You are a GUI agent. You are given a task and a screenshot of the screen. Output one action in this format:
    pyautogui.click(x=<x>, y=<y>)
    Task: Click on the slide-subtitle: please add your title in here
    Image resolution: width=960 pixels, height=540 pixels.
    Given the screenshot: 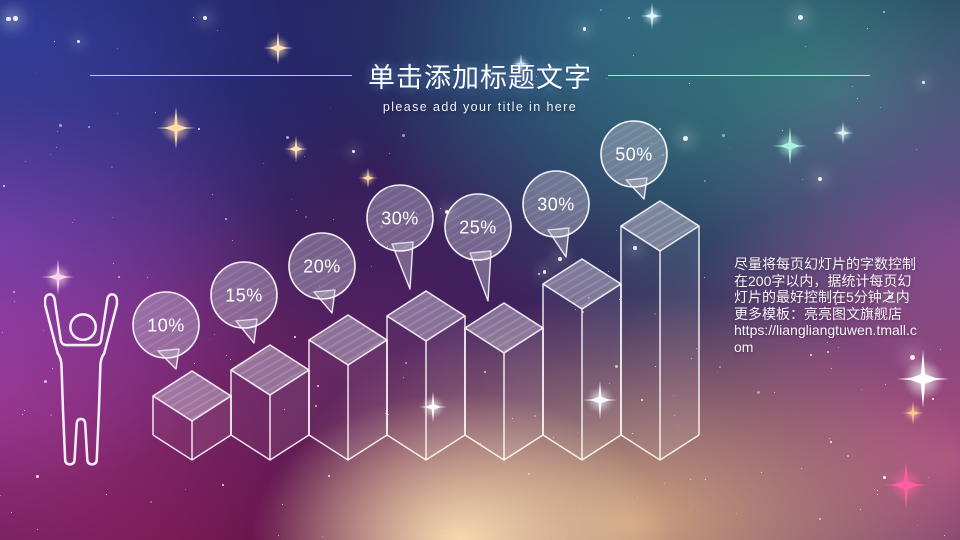 What is the action you would take?
    pyautogui.click(x=480, y=107)
    